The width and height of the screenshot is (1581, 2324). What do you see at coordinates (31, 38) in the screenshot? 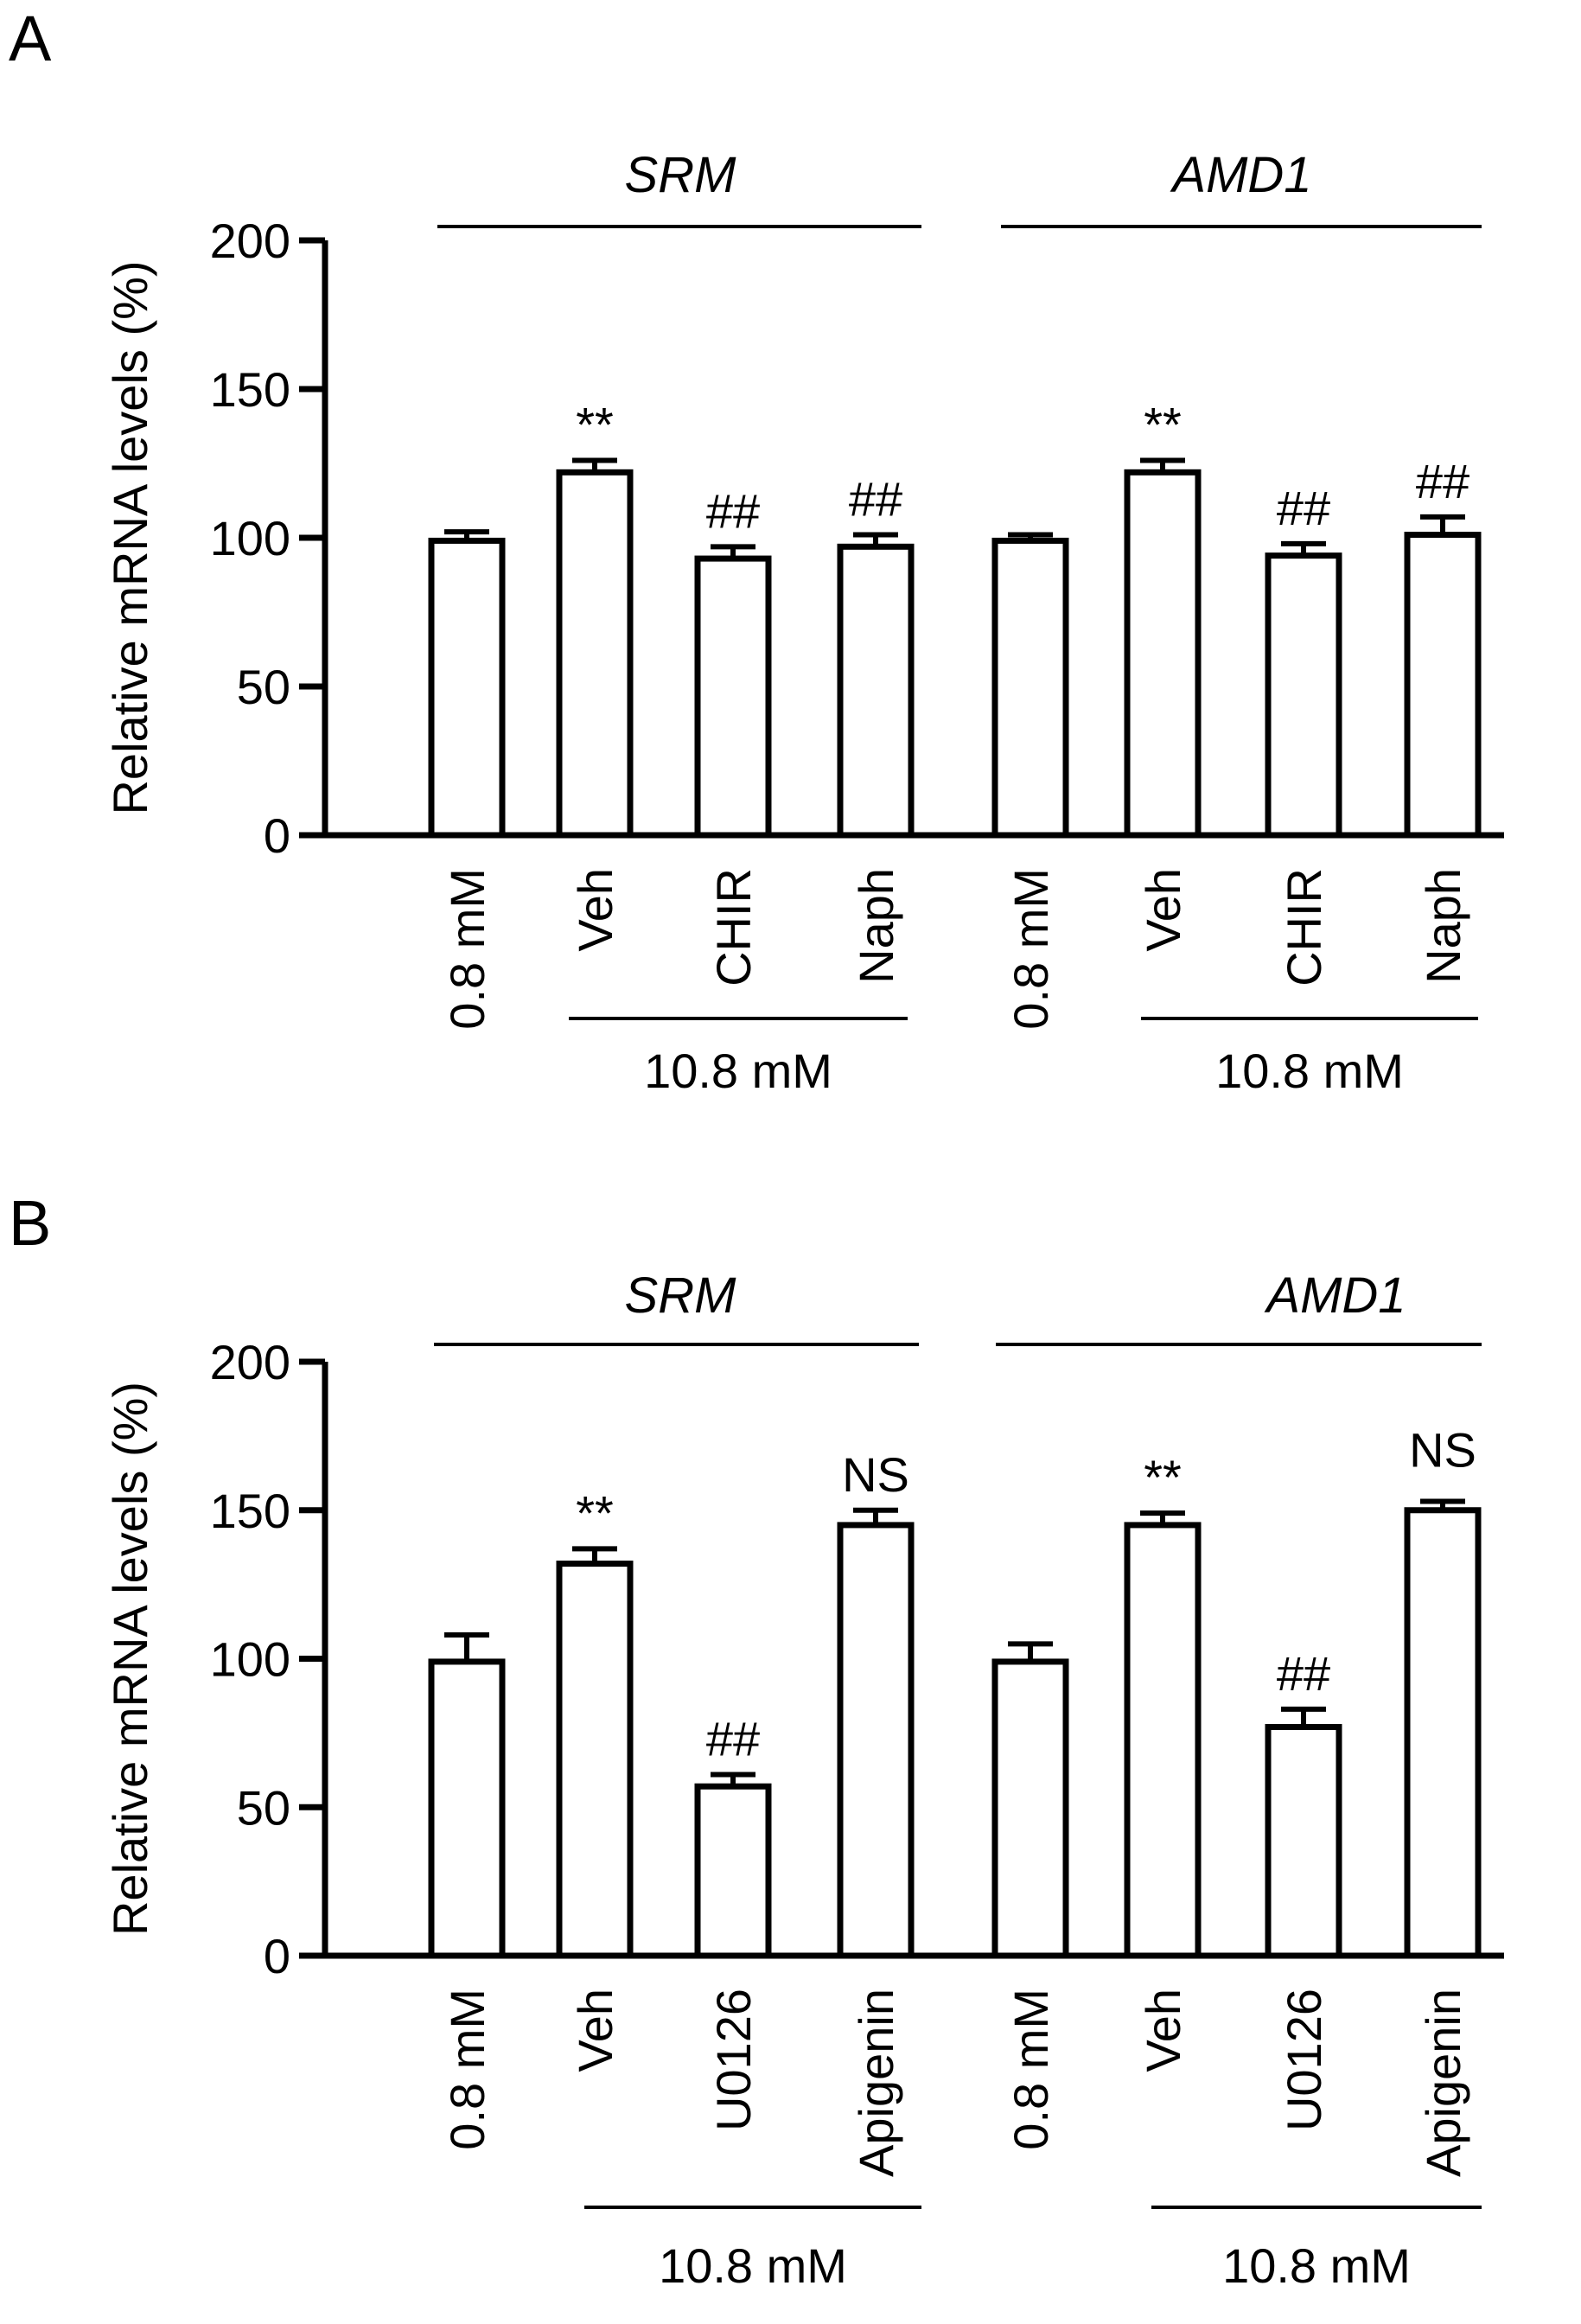
I see `panel-letter: A` at bounding box center [31, 38].